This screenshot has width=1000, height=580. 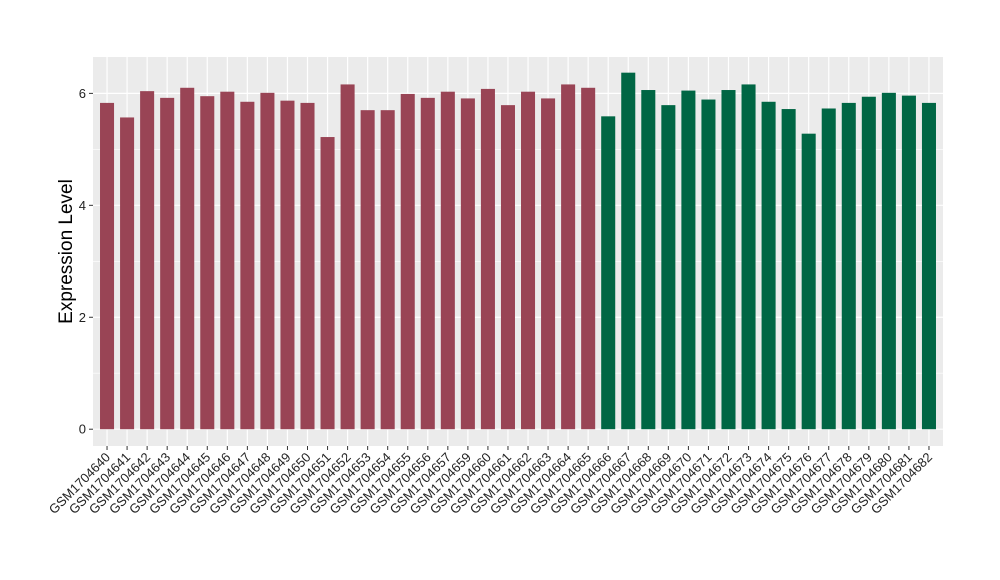 What do you see at coordinates (868, 263) in the screenshot?
I see `bar-GSM1704679` at bounding box center [868, 263].